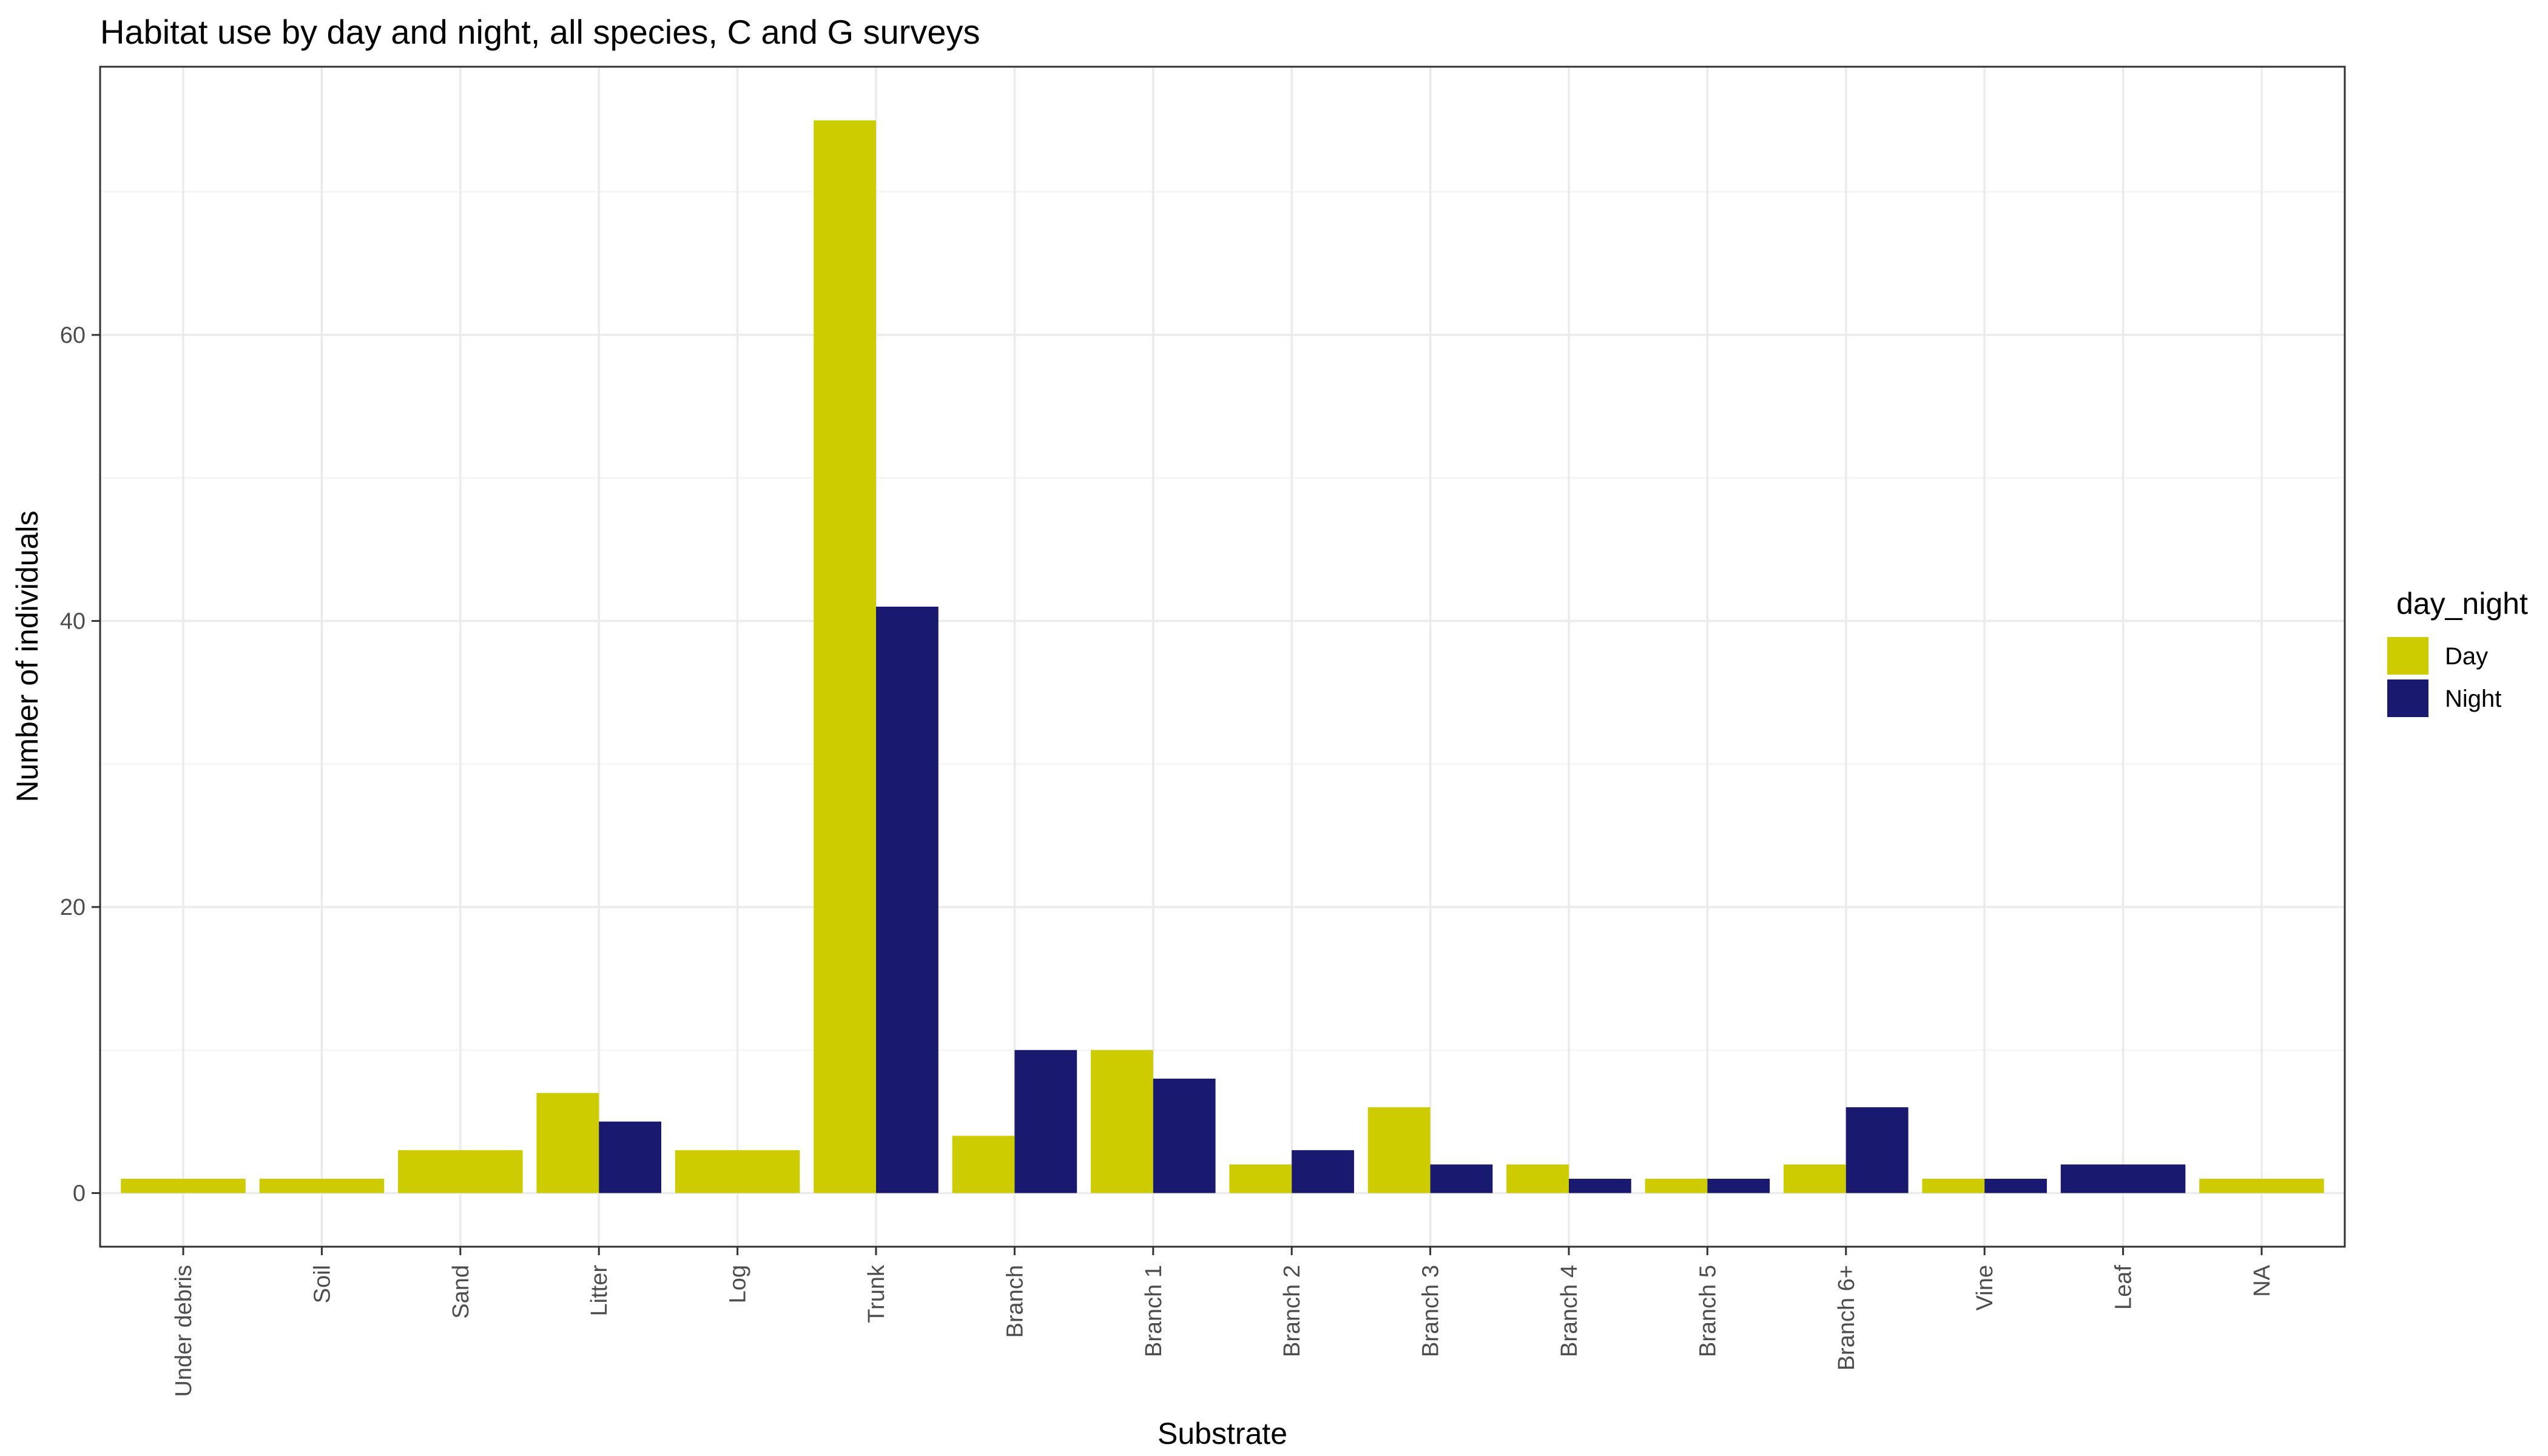 The height and width of the screenshot is (1456, 2548). I want to click on x-axis-title: Substrate, so click(1222, 1434).